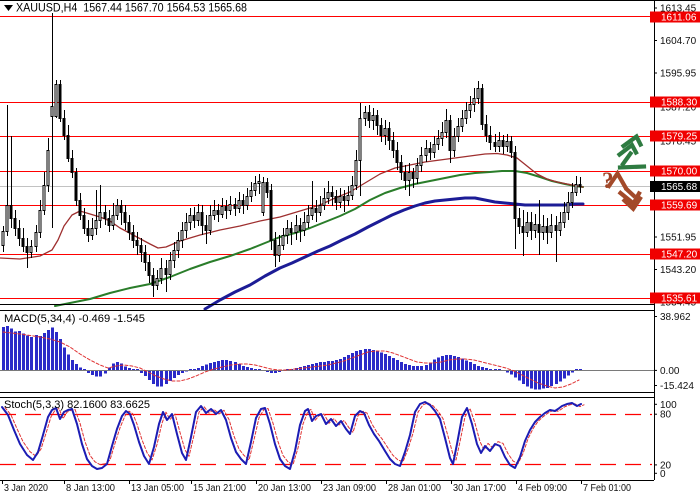 The height and width of the screenshot is (500, 700). What do you see at coordinates (675, 317) in the screenshot?
I see `svg-text: 38.962` at bounding box center [675, 317].